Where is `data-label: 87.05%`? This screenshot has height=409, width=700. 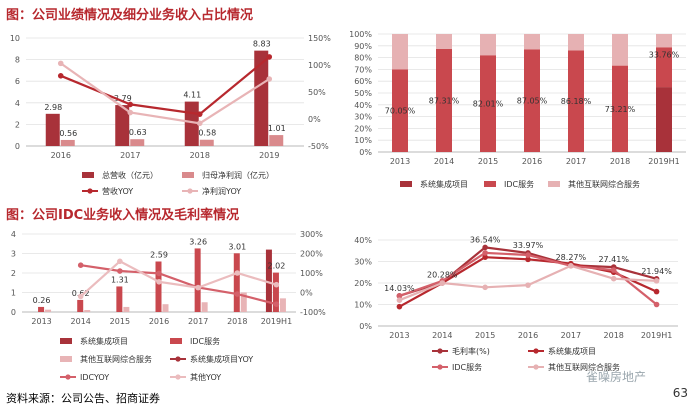
data-label: 87.05% is located at coordinates (532, 101).